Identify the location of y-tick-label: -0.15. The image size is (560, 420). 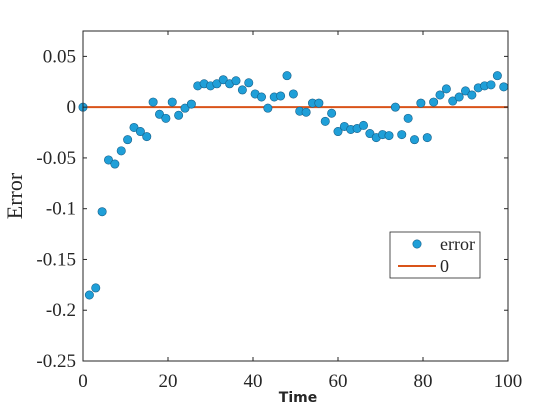
(56, 259).